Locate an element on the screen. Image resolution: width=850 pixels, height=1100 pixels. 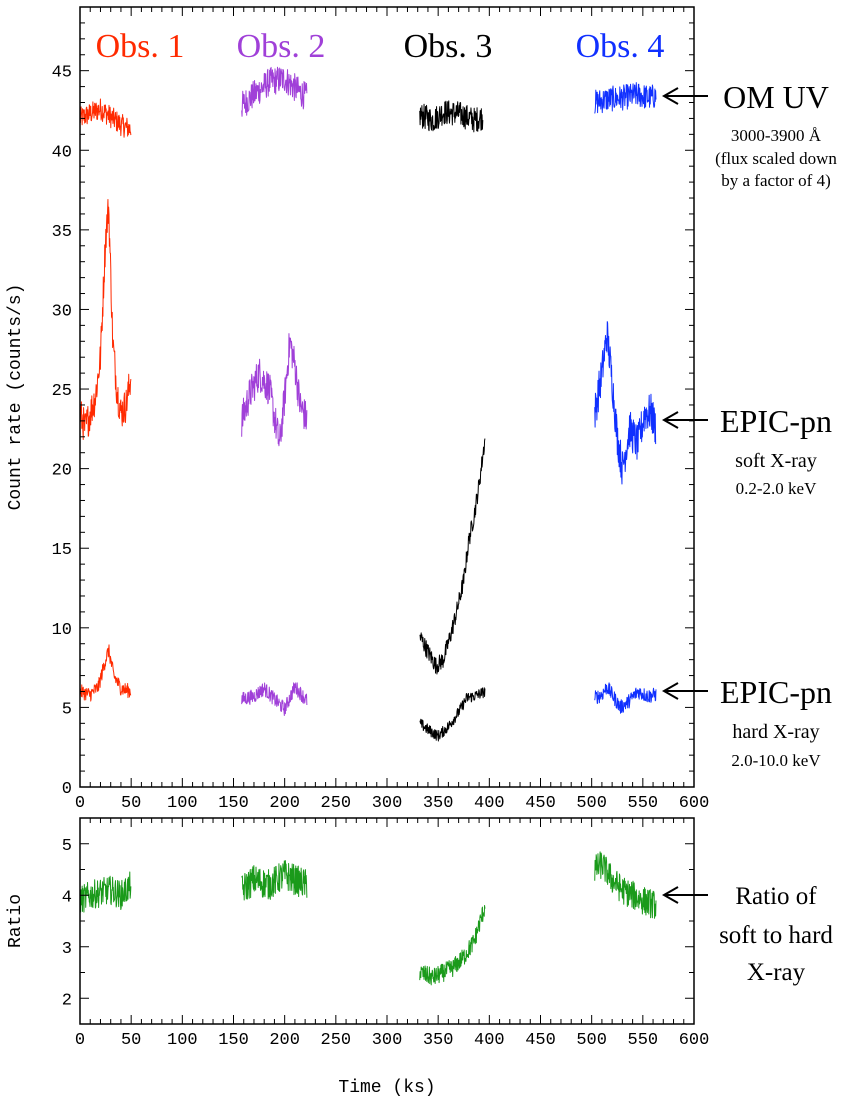
epic-soft-label: EPIC-pn is located at coordinates (776, 421).